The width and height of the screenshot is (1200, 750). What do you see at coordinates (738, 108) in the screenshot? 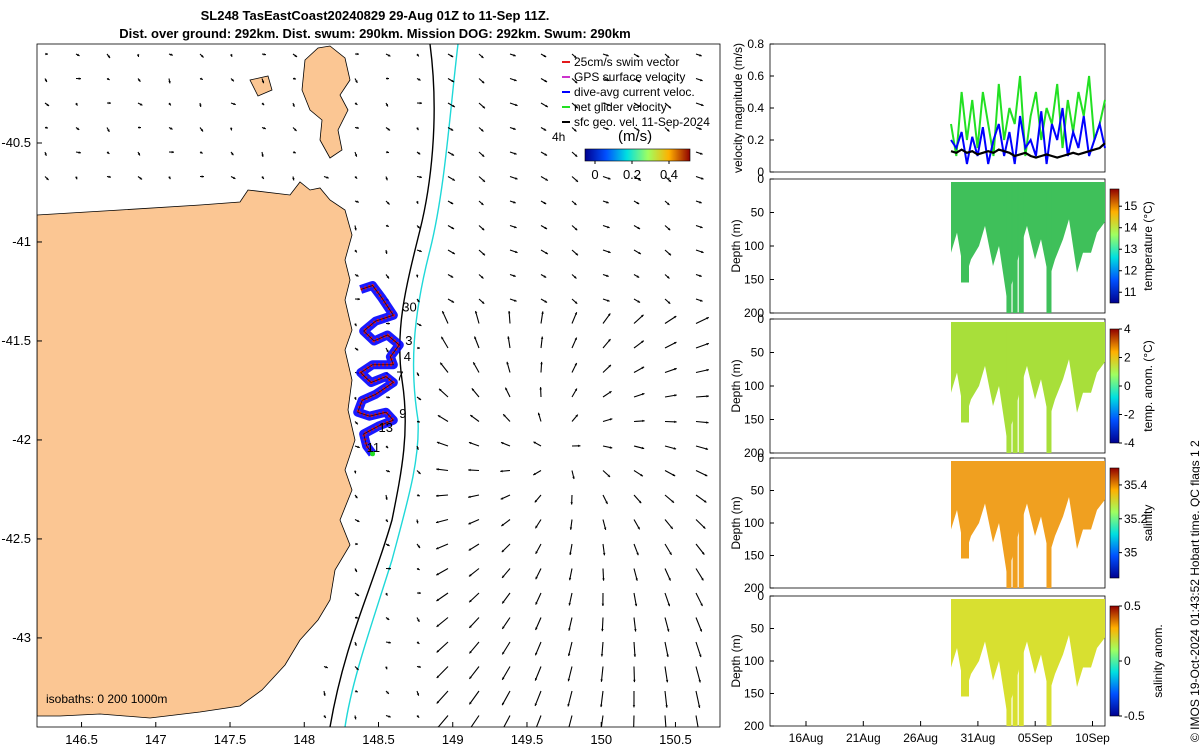
I see `velocity-ylabel: velocity magnitude (m/s)` at bounding box center [738, 108].